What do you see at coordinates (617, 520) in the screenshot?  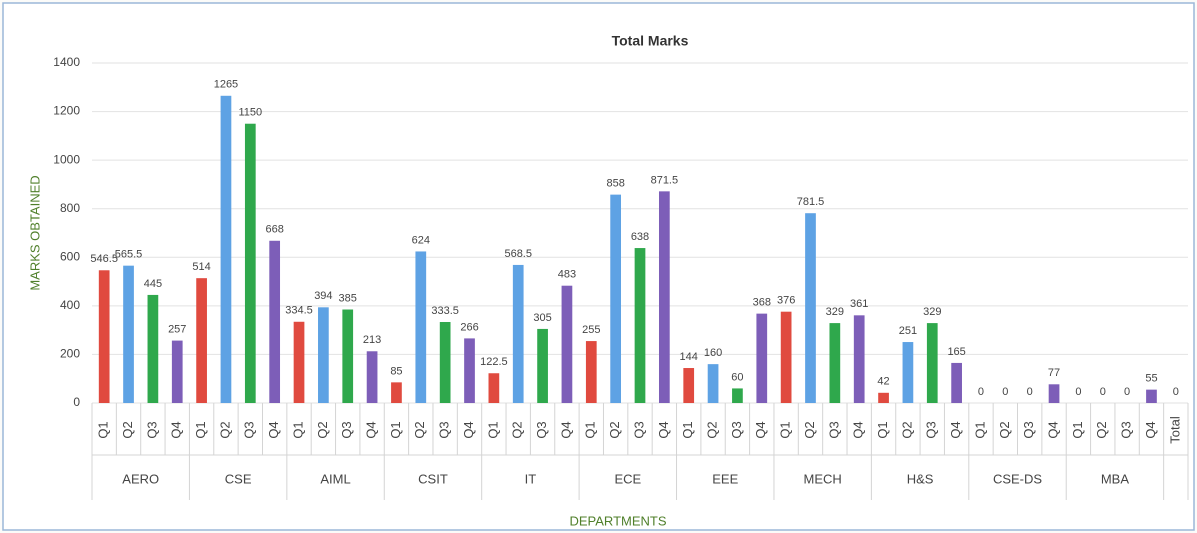 I see `x-axis-label: DEPARTMENTS` at bounding box center [617, 520].